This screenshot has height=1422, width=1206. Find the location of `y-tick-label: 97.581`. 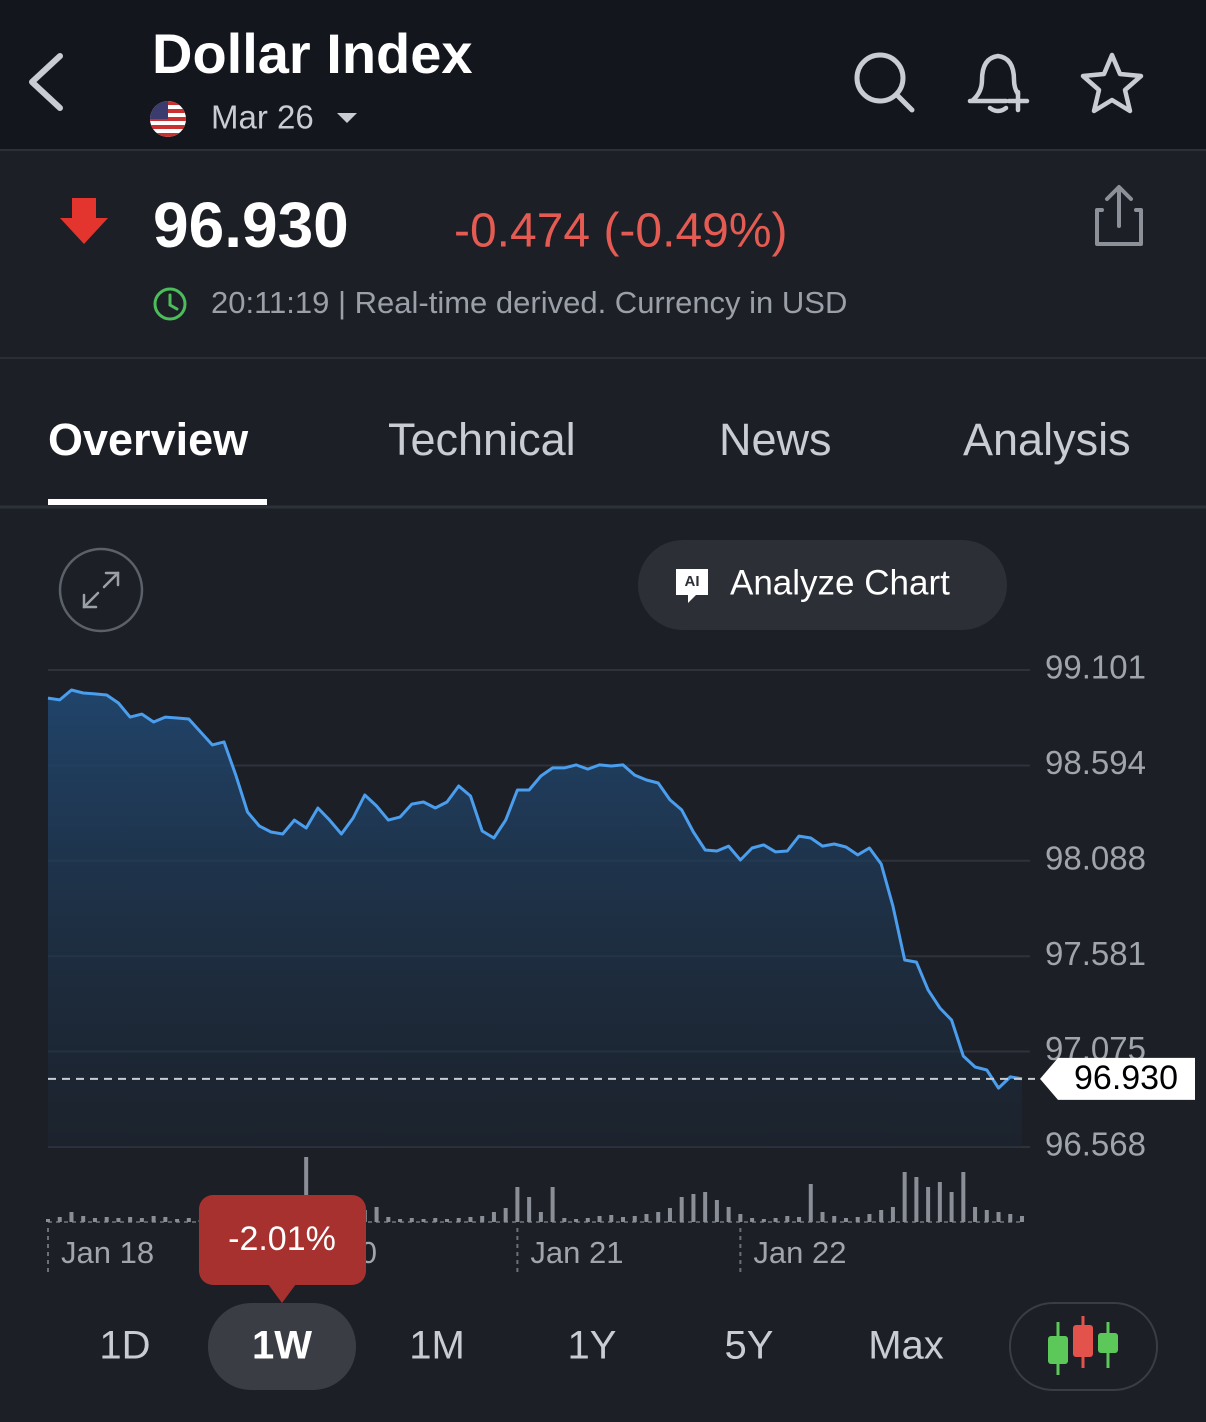

y-tick-label: 97.581 is located at coordinates (1095, 953).